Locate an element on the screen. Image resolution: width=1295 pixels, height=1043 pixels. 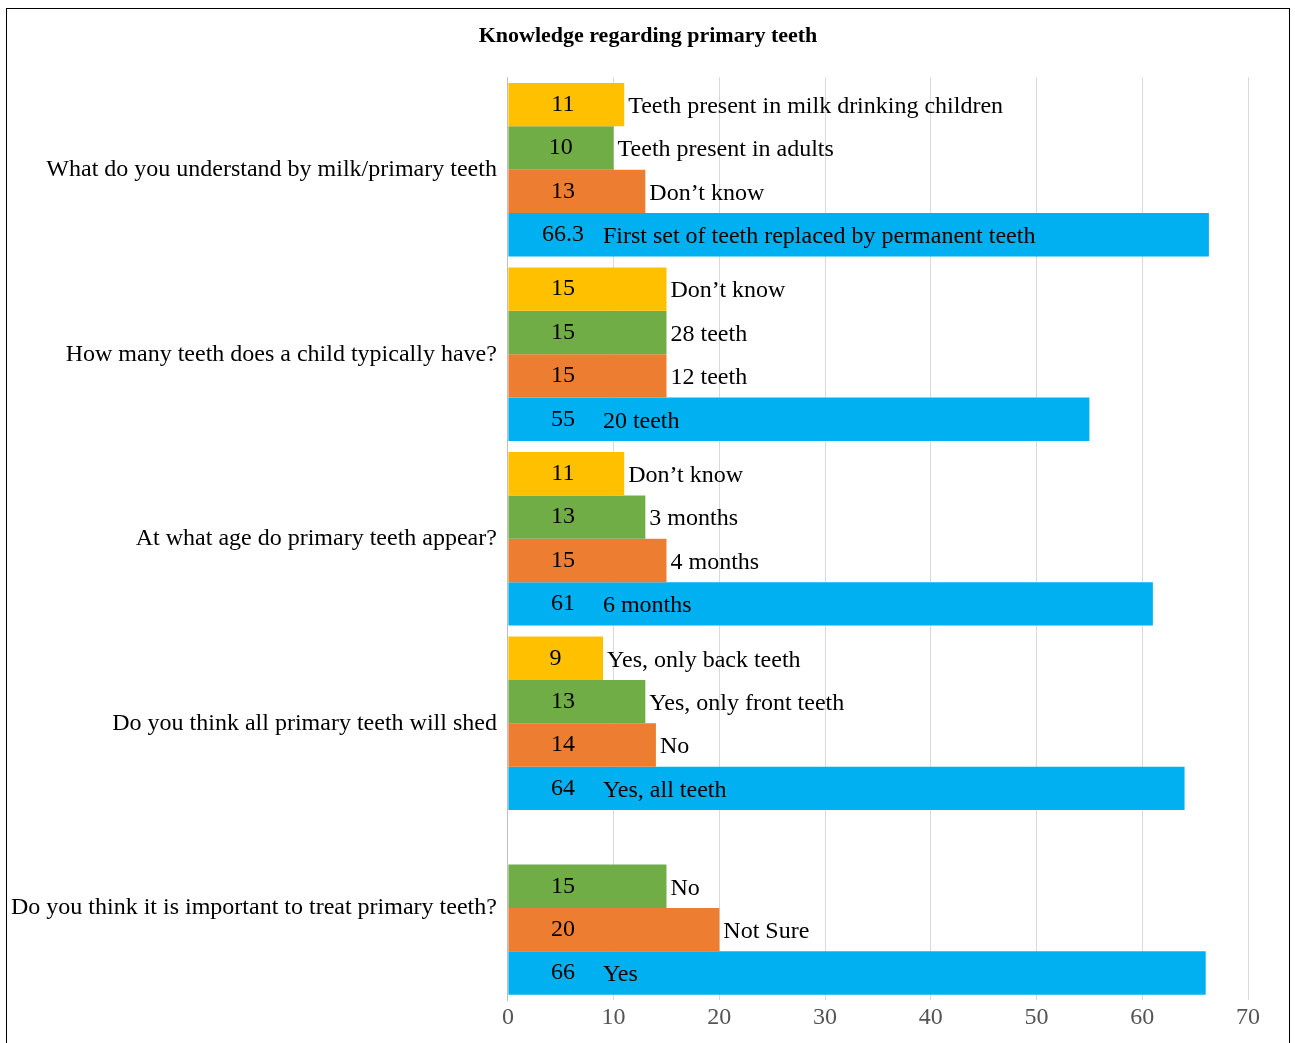
annotation: Yes, all teeth is located at coordinates (664, 788).